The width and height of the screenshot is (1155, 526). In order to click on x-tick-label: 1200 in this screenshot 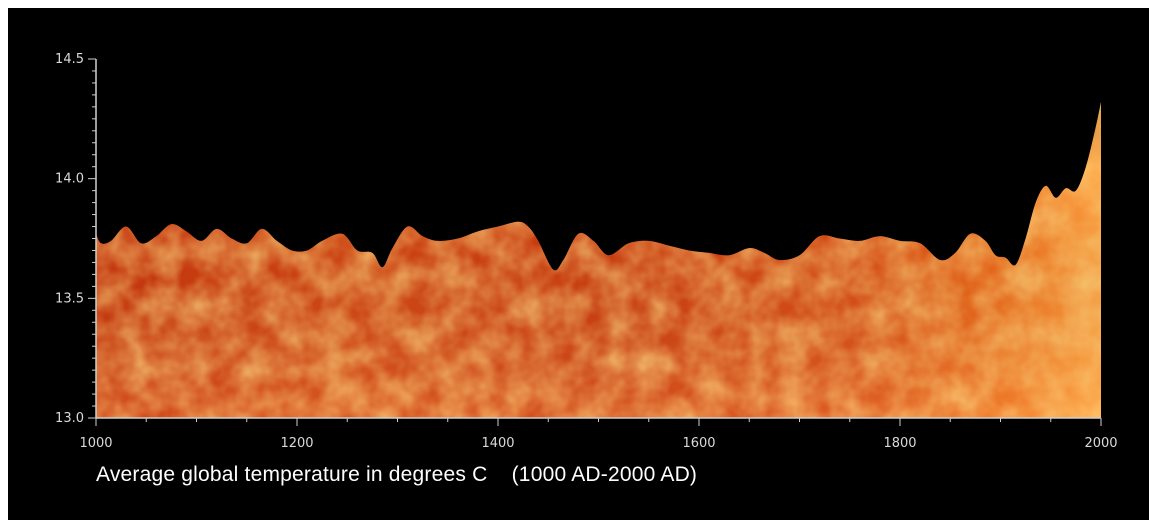, I will do `click(296, 443)`.